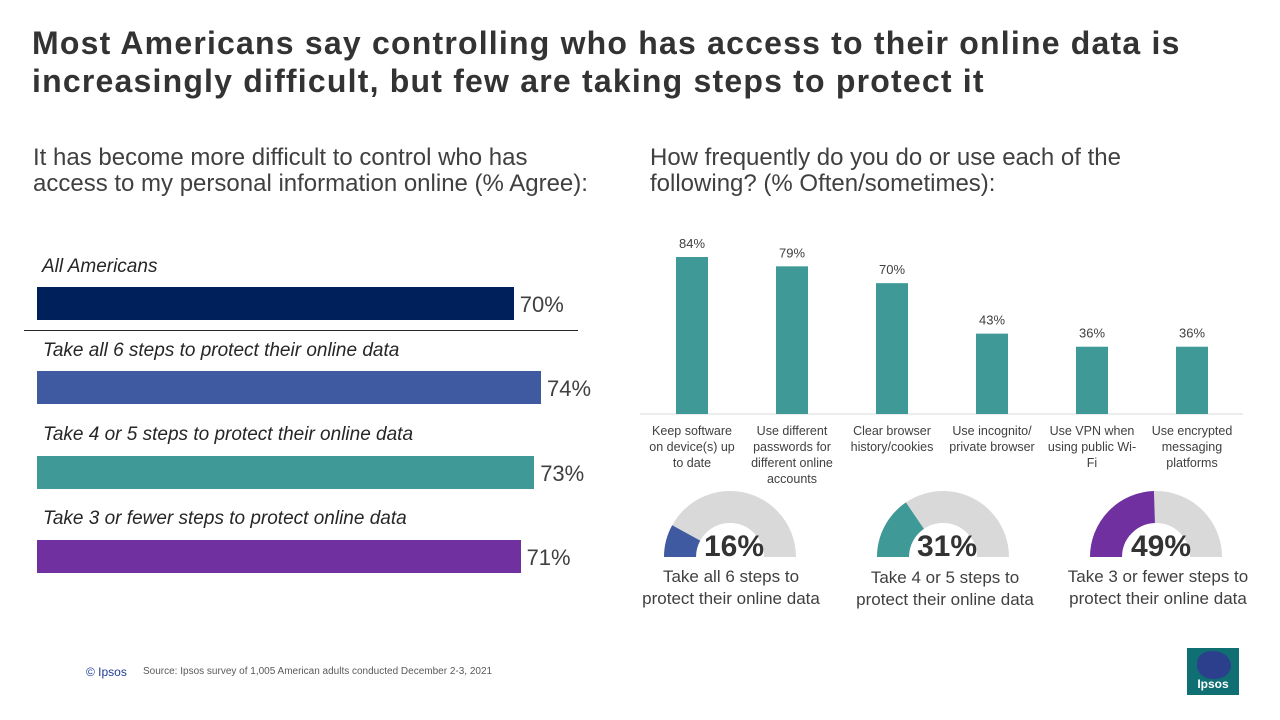 This screenshot has width=1280, height=720. I want to click on gauge-label-line: Take 3 or fewer steps to, so click(1158, 576).